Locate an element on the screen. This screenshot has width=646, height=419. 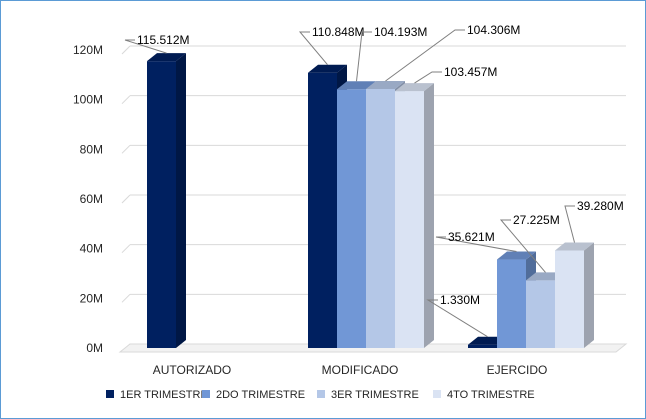
data-label: 1.330M is located at coordinates (460, 300).